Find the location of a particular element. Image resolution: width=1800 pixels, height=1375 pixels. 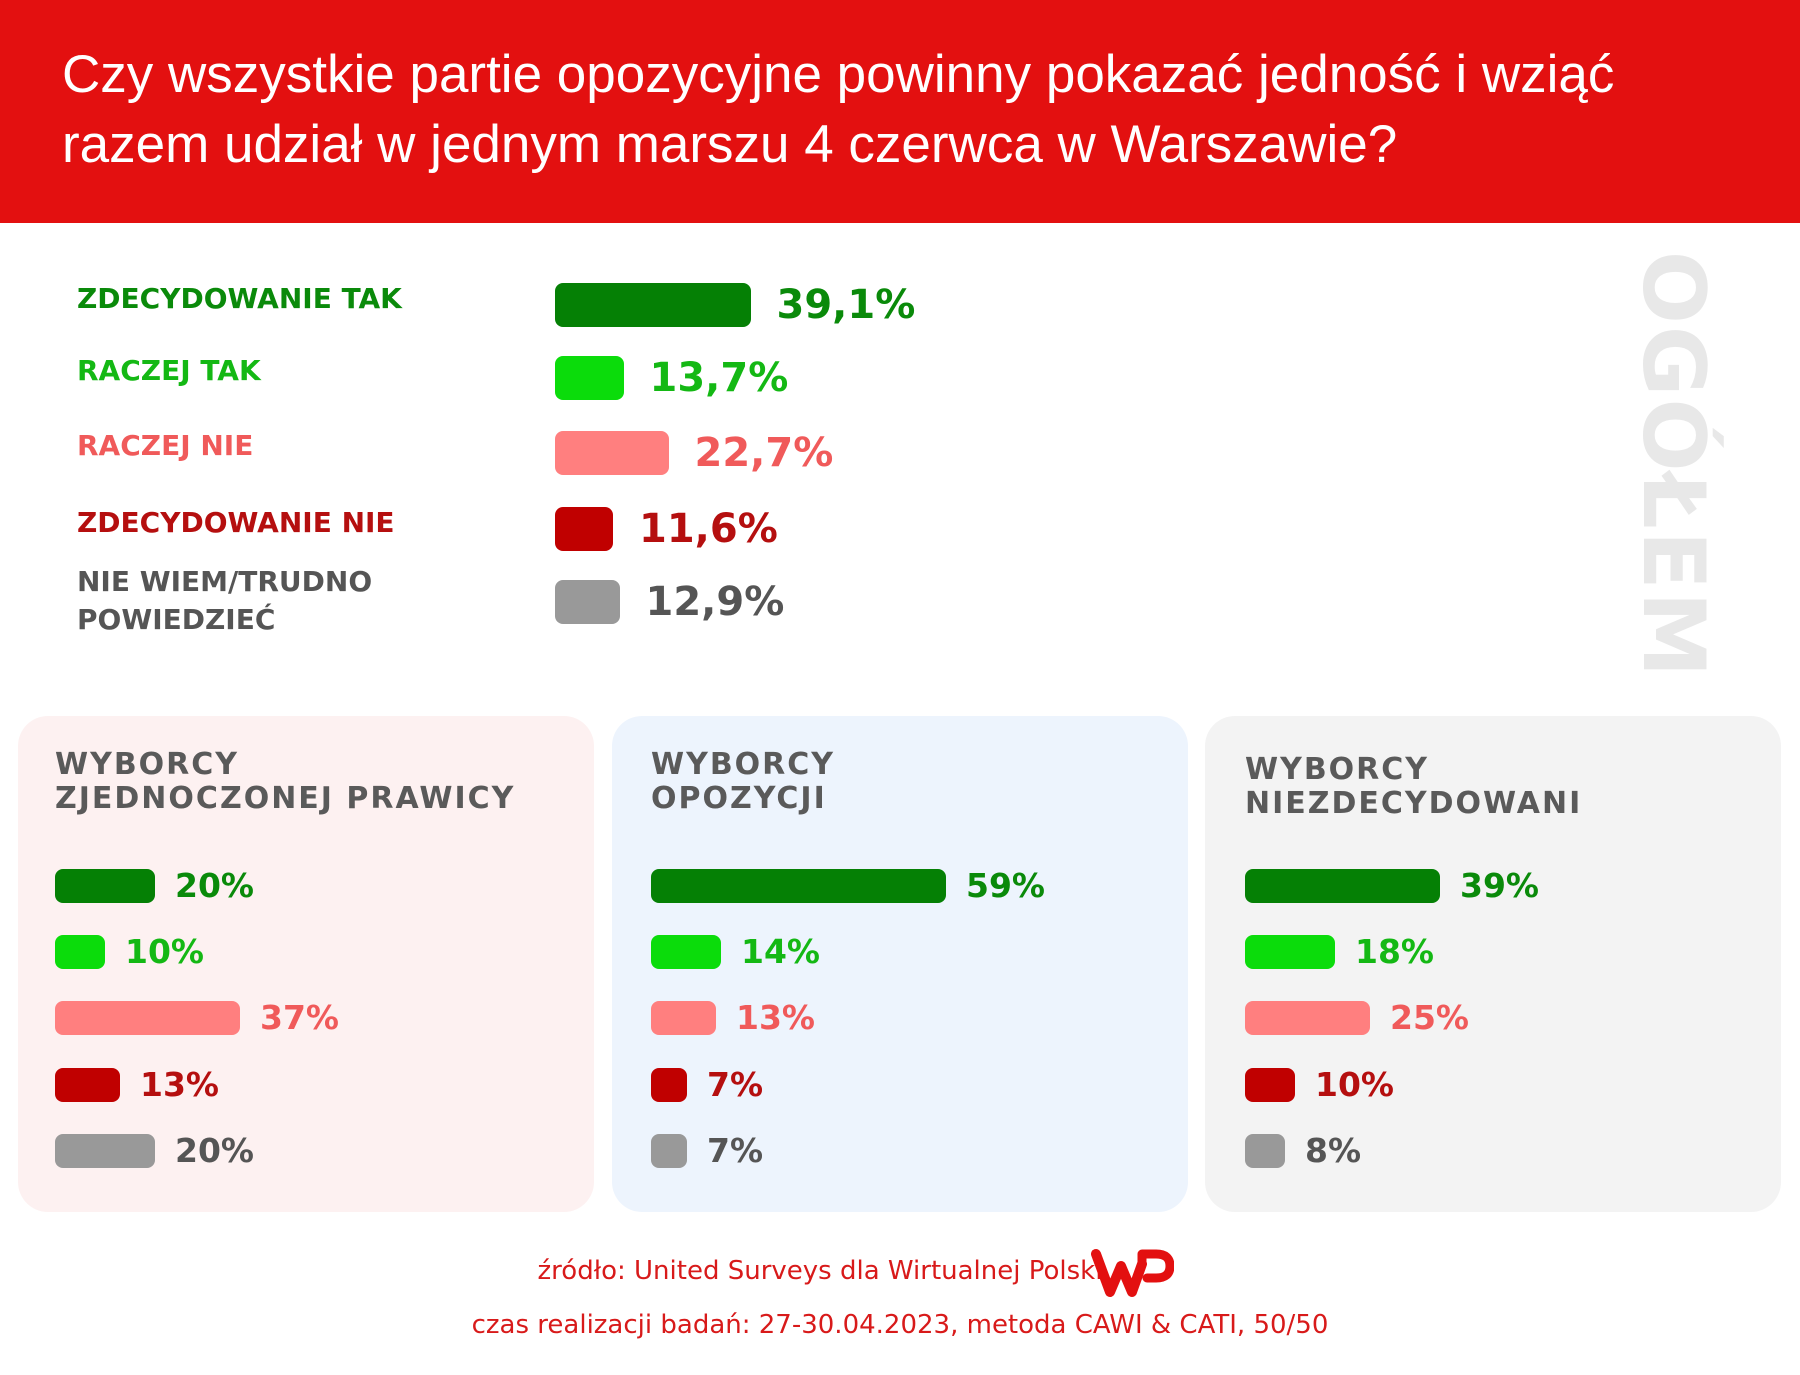

panel-title: WYBORCY OPOZYCJI is located at coordinates (743, 782).